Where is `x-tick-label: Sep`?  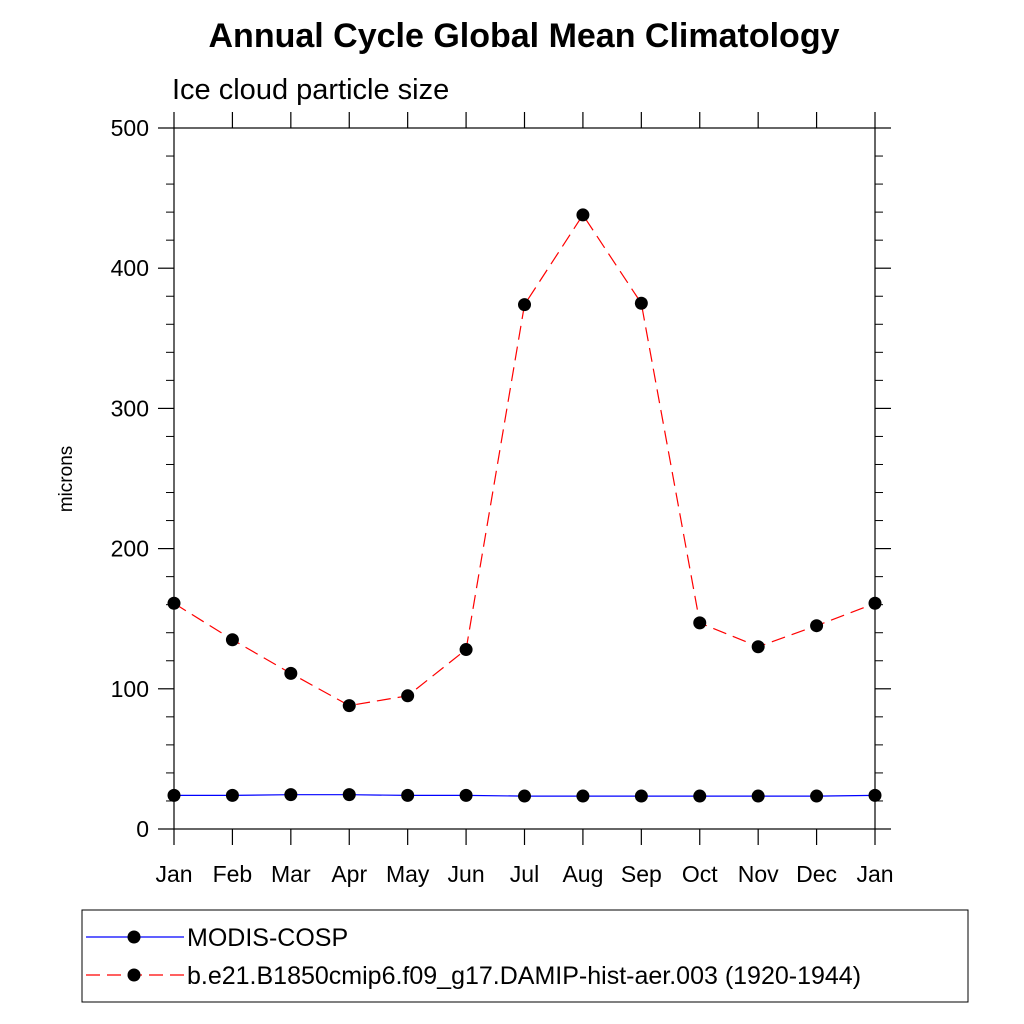 x-tick-label: Sep is located at coordinates (641, 874).